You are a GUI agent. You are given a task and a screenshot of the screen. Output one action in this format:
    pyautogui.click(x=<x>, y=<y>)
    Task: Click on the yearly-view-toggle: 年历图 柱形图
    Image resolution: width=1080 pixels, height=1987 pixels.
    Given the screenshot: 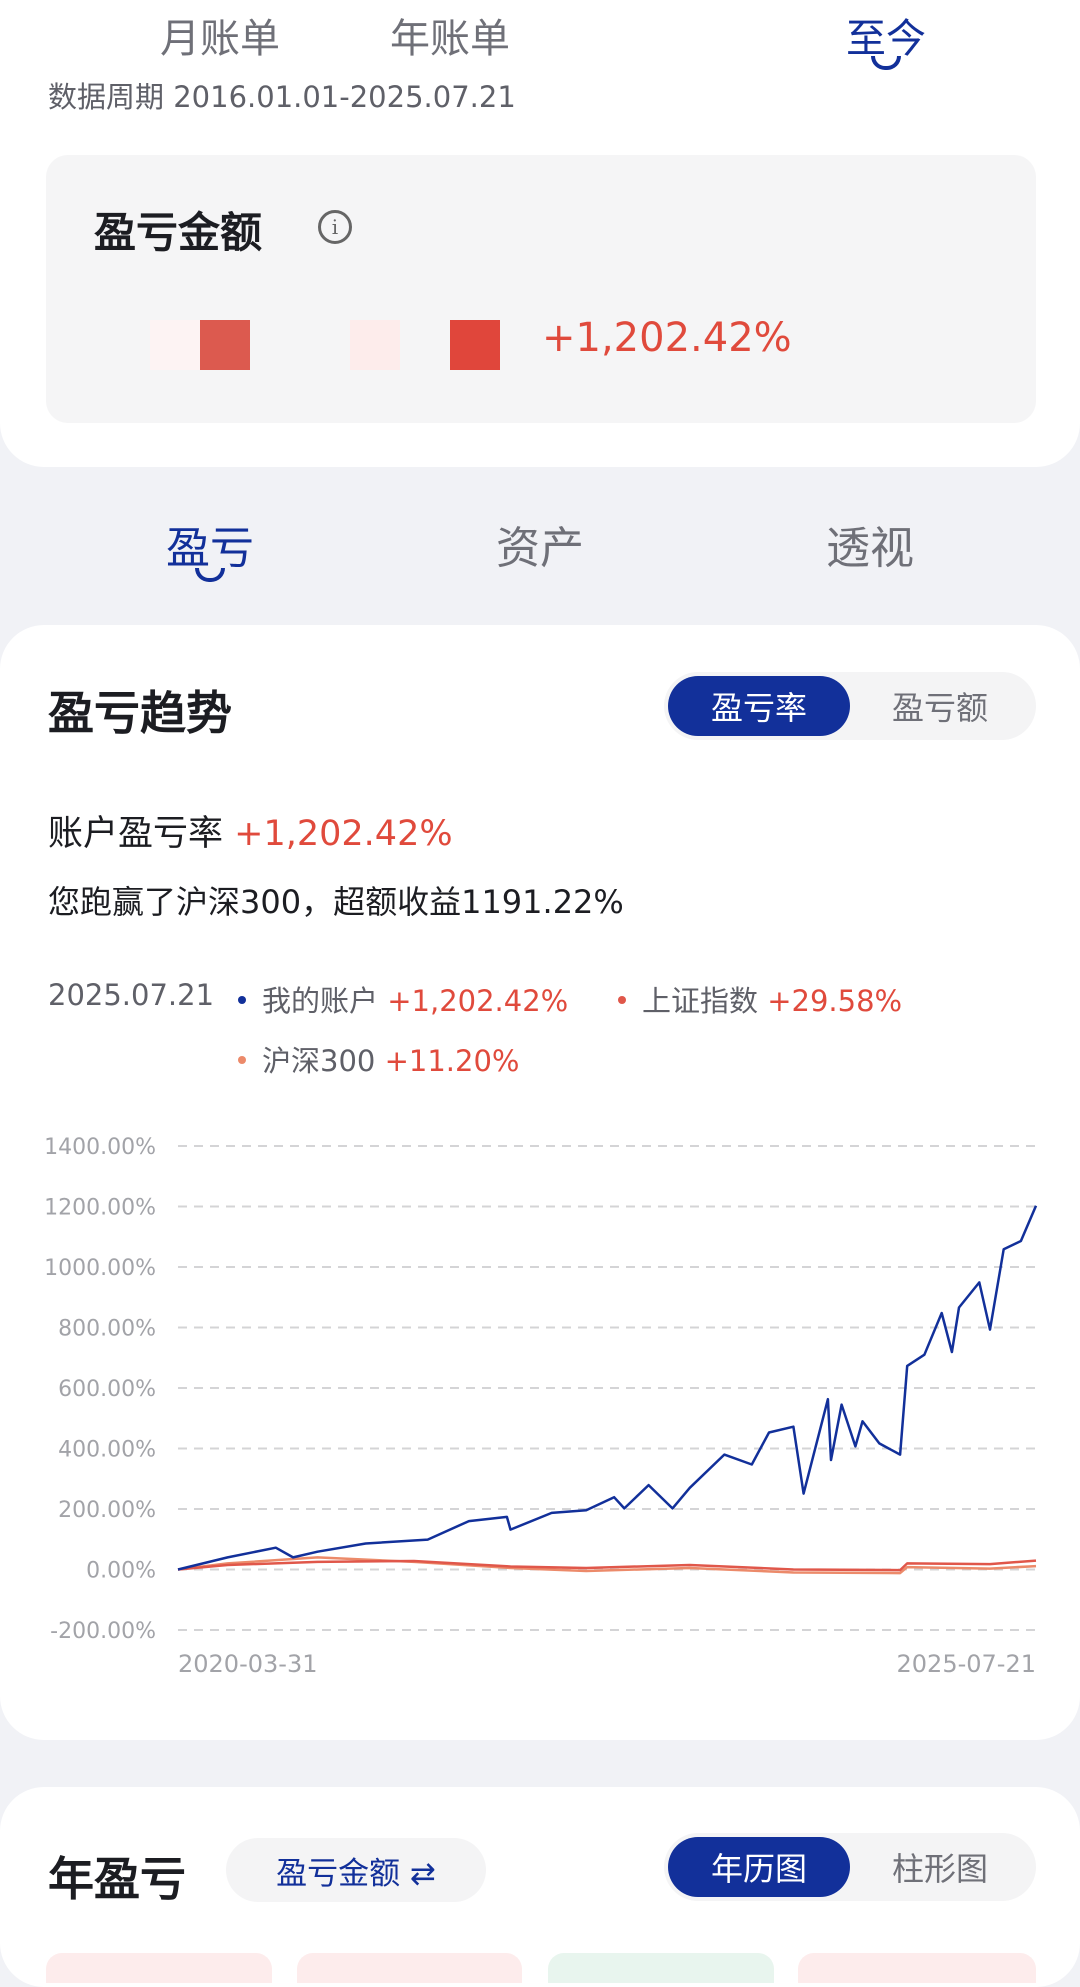 What is the action you would take?
    pyautogui.click(x=850, y=1867)
    